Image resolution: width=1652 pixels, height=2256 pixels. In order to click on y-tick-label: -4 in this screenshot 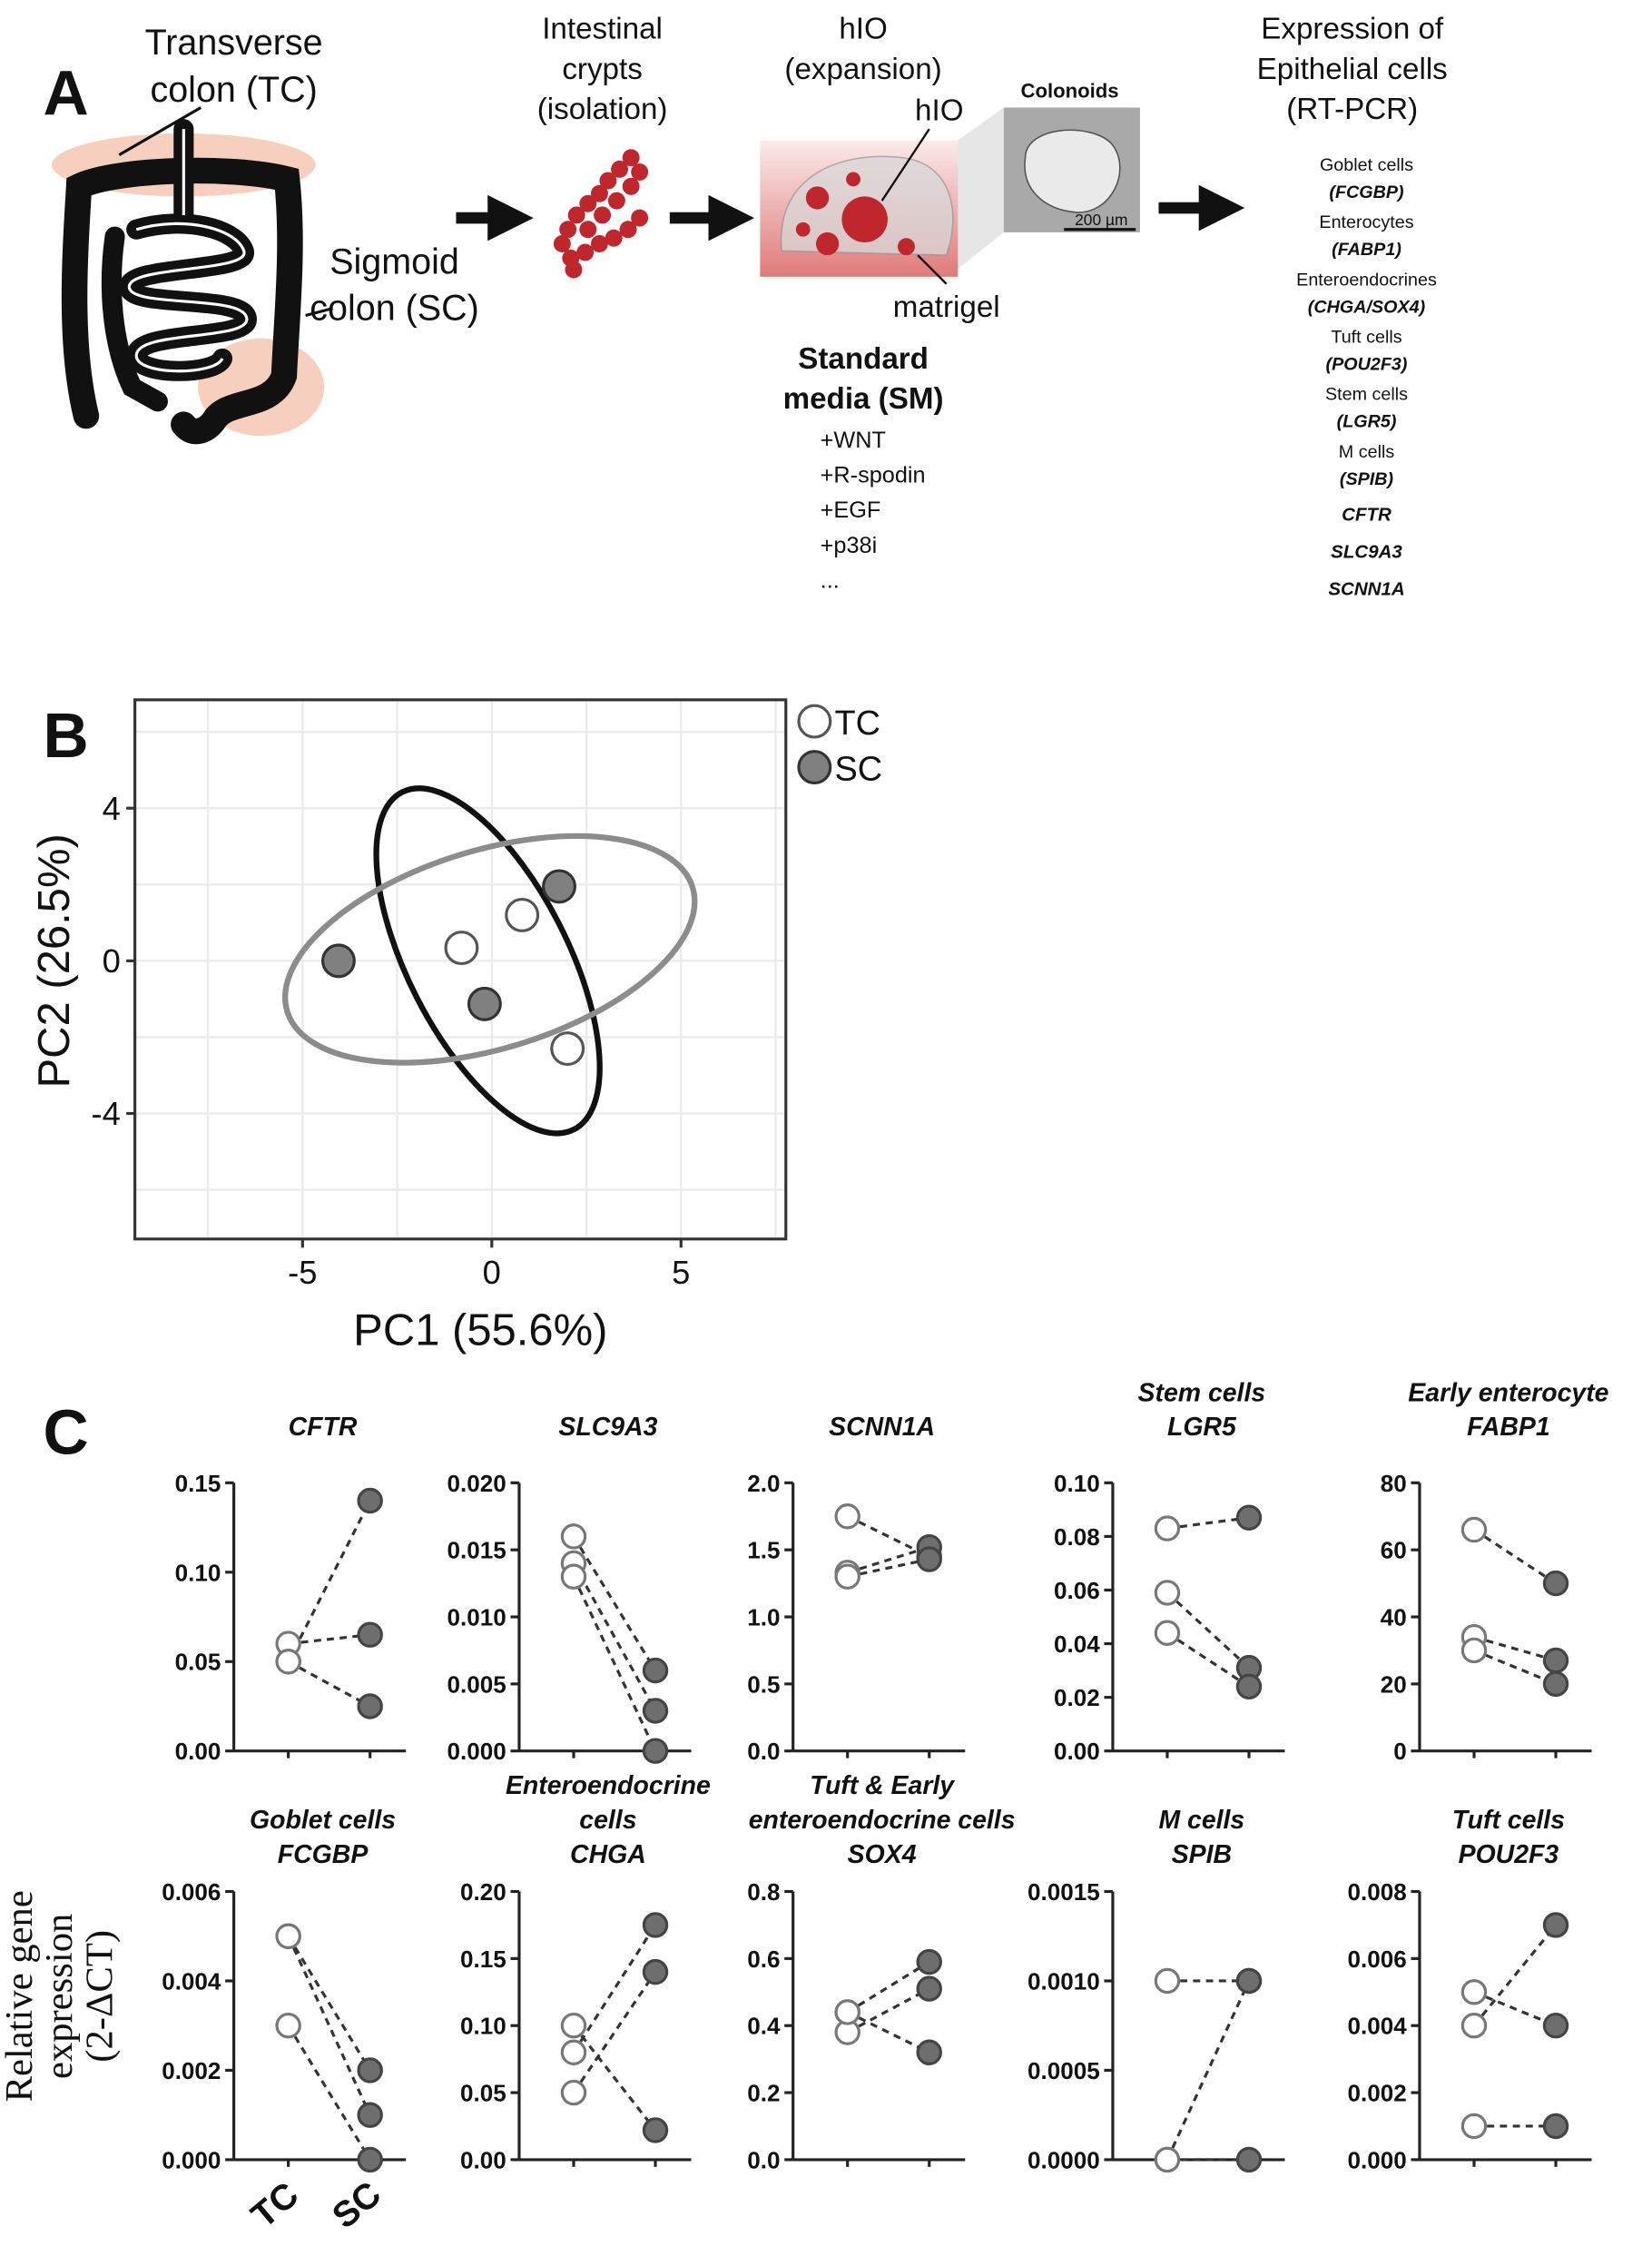, I will do `click(106, 1113)`.